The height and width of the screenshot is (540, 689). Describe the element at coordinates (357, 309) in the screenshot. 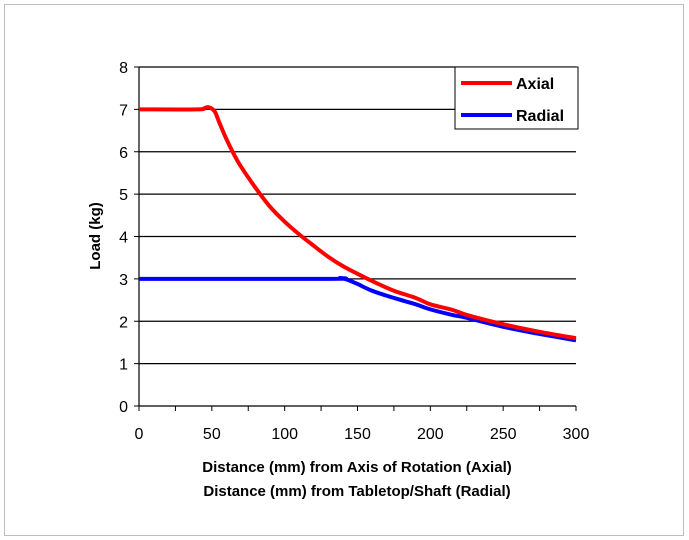

I see `series-line-radial` at that location.